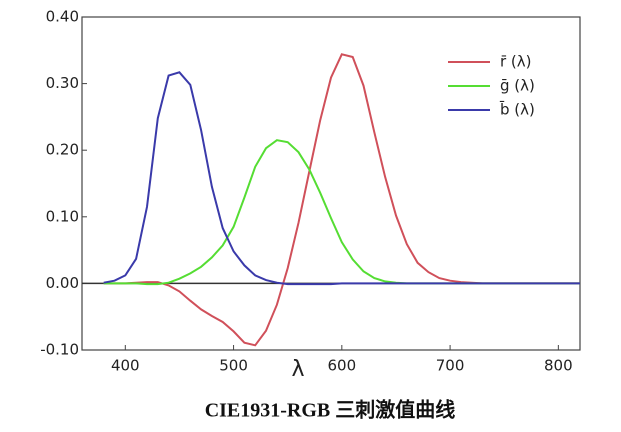 The height and width of the screenshot is (432, 621). Describe the element at coordinates (330, 410) in the screenshot. I see `chart-title: CIE1931-RGB 三刺激值曲线` at that location.